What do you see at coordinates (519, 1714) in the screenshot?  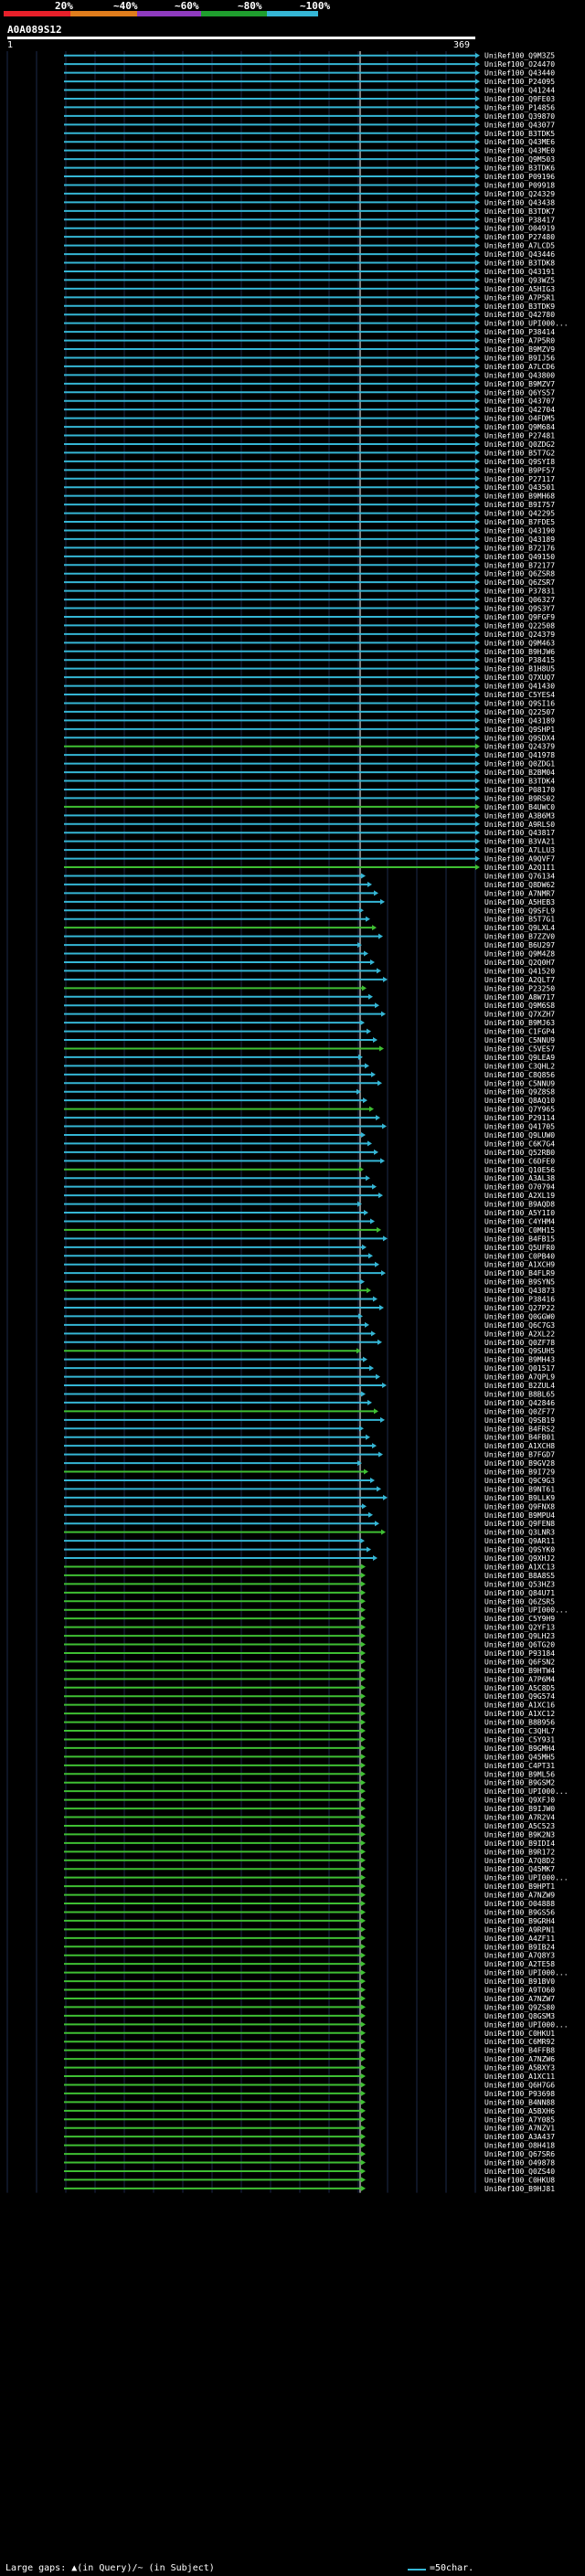 I see `hit-label: UniRef100_A1XC12` at bounding box center [519, 1714].